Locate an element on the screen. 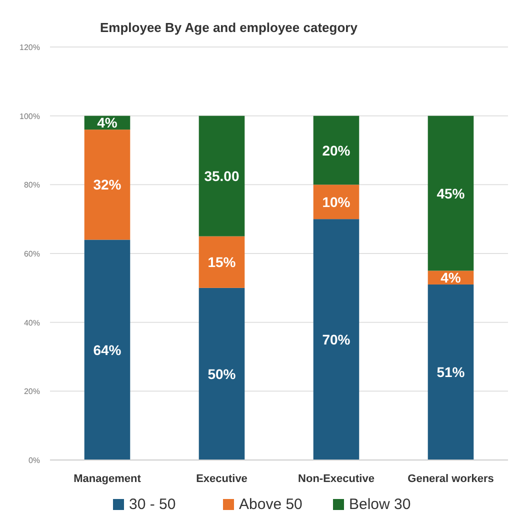 The height and width of the screenshot is (527, 516). legend-label: 30 - 50 is located at coordinates (152, 504).